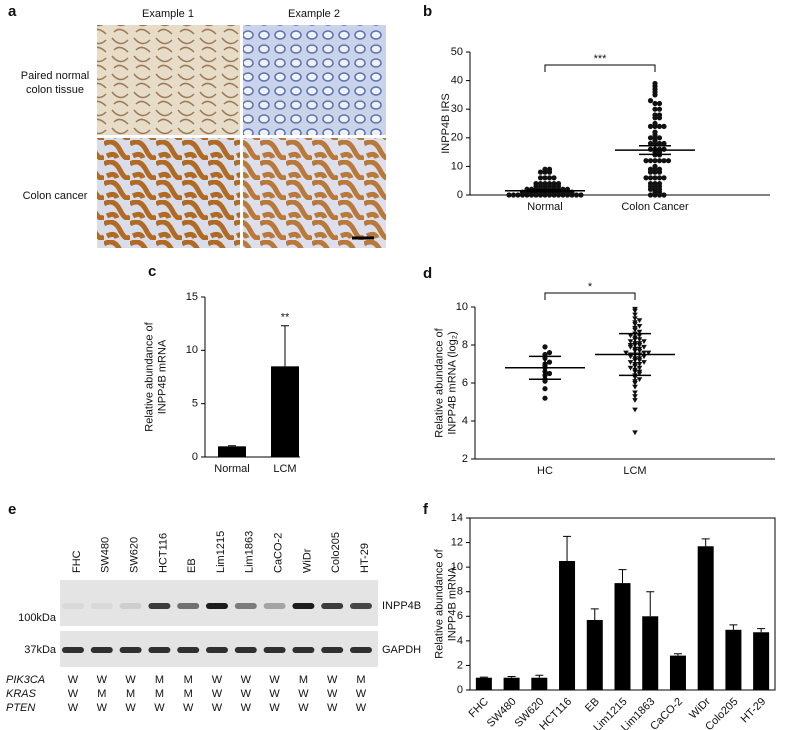 The image size is (793, 730). I want to click on y-tick-label: 40, so click(457, 81).